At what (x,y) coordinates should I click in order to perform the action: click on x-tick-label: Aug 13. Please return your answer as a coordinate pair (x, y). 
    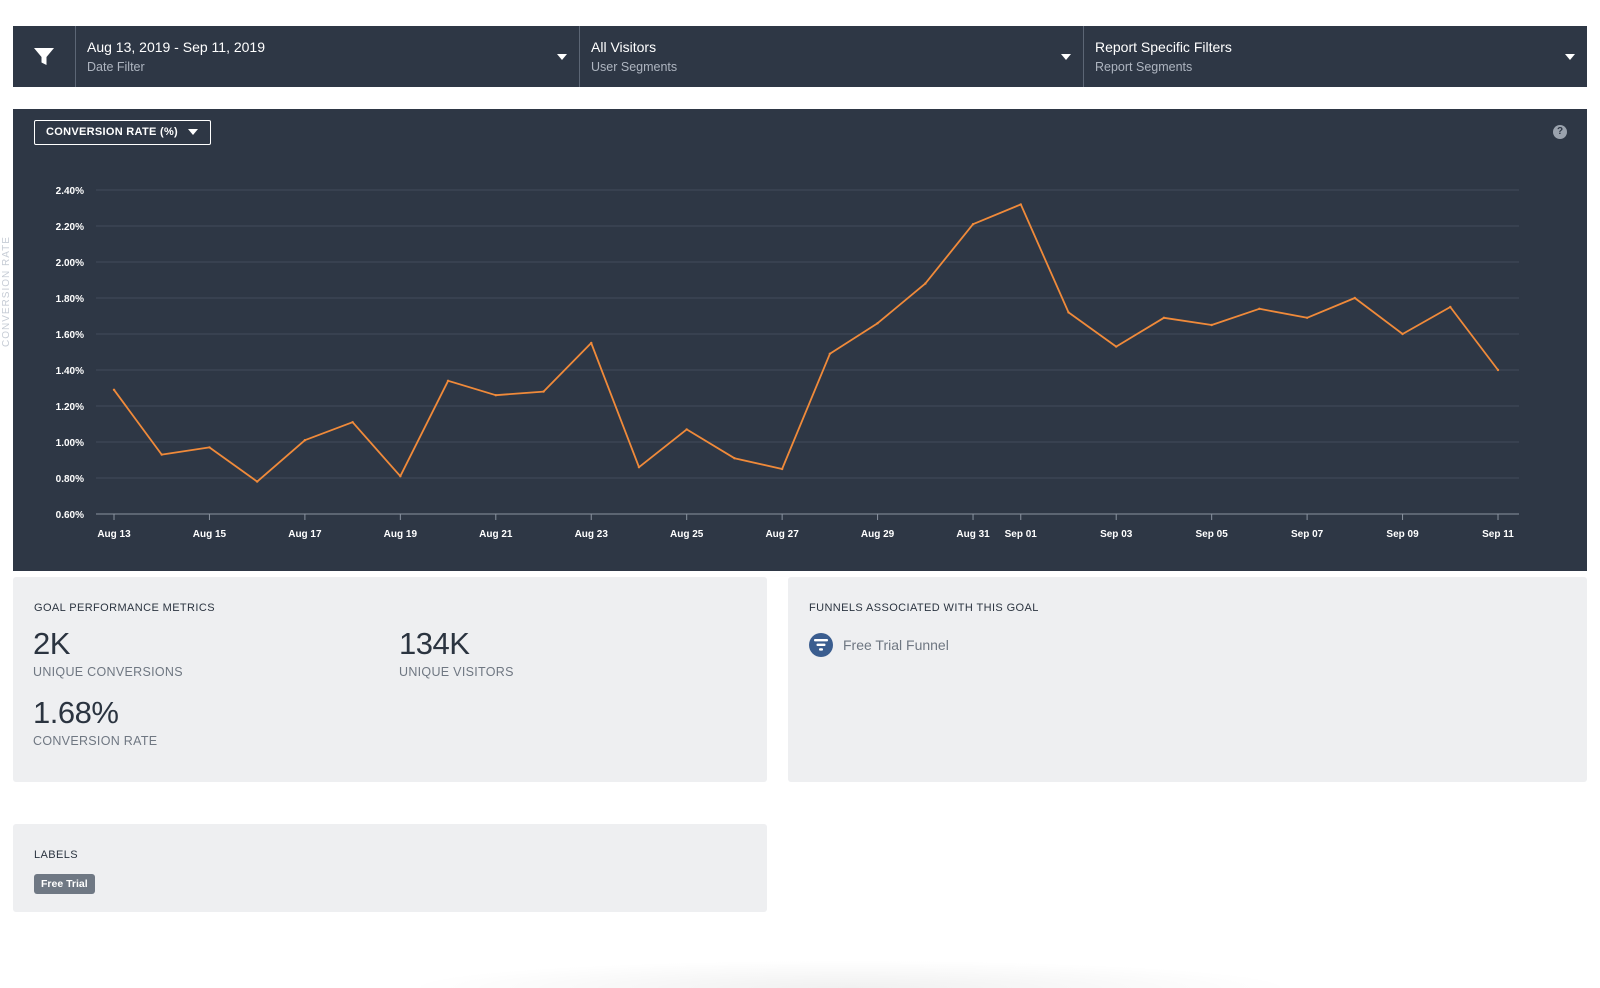
    Looking at the image, I should click on (114, 534).